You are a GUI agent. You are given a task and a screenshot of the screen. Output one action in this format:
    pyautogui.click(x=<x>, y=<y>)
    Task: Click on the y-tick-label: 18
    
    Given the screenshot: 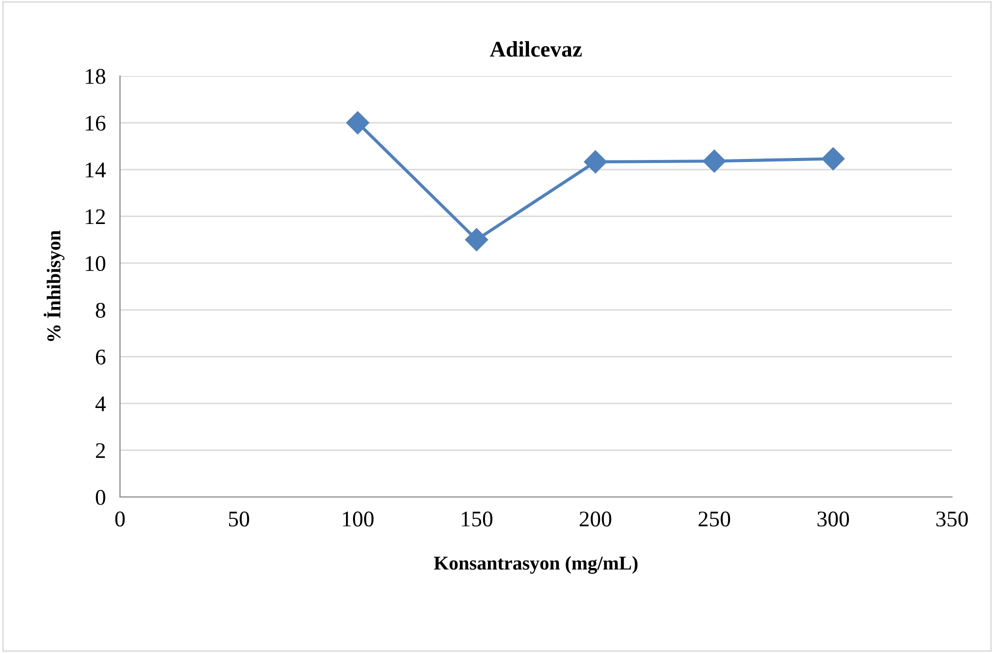 What is the action you would take?
    pyautogui.click(x=96, y=76)
    